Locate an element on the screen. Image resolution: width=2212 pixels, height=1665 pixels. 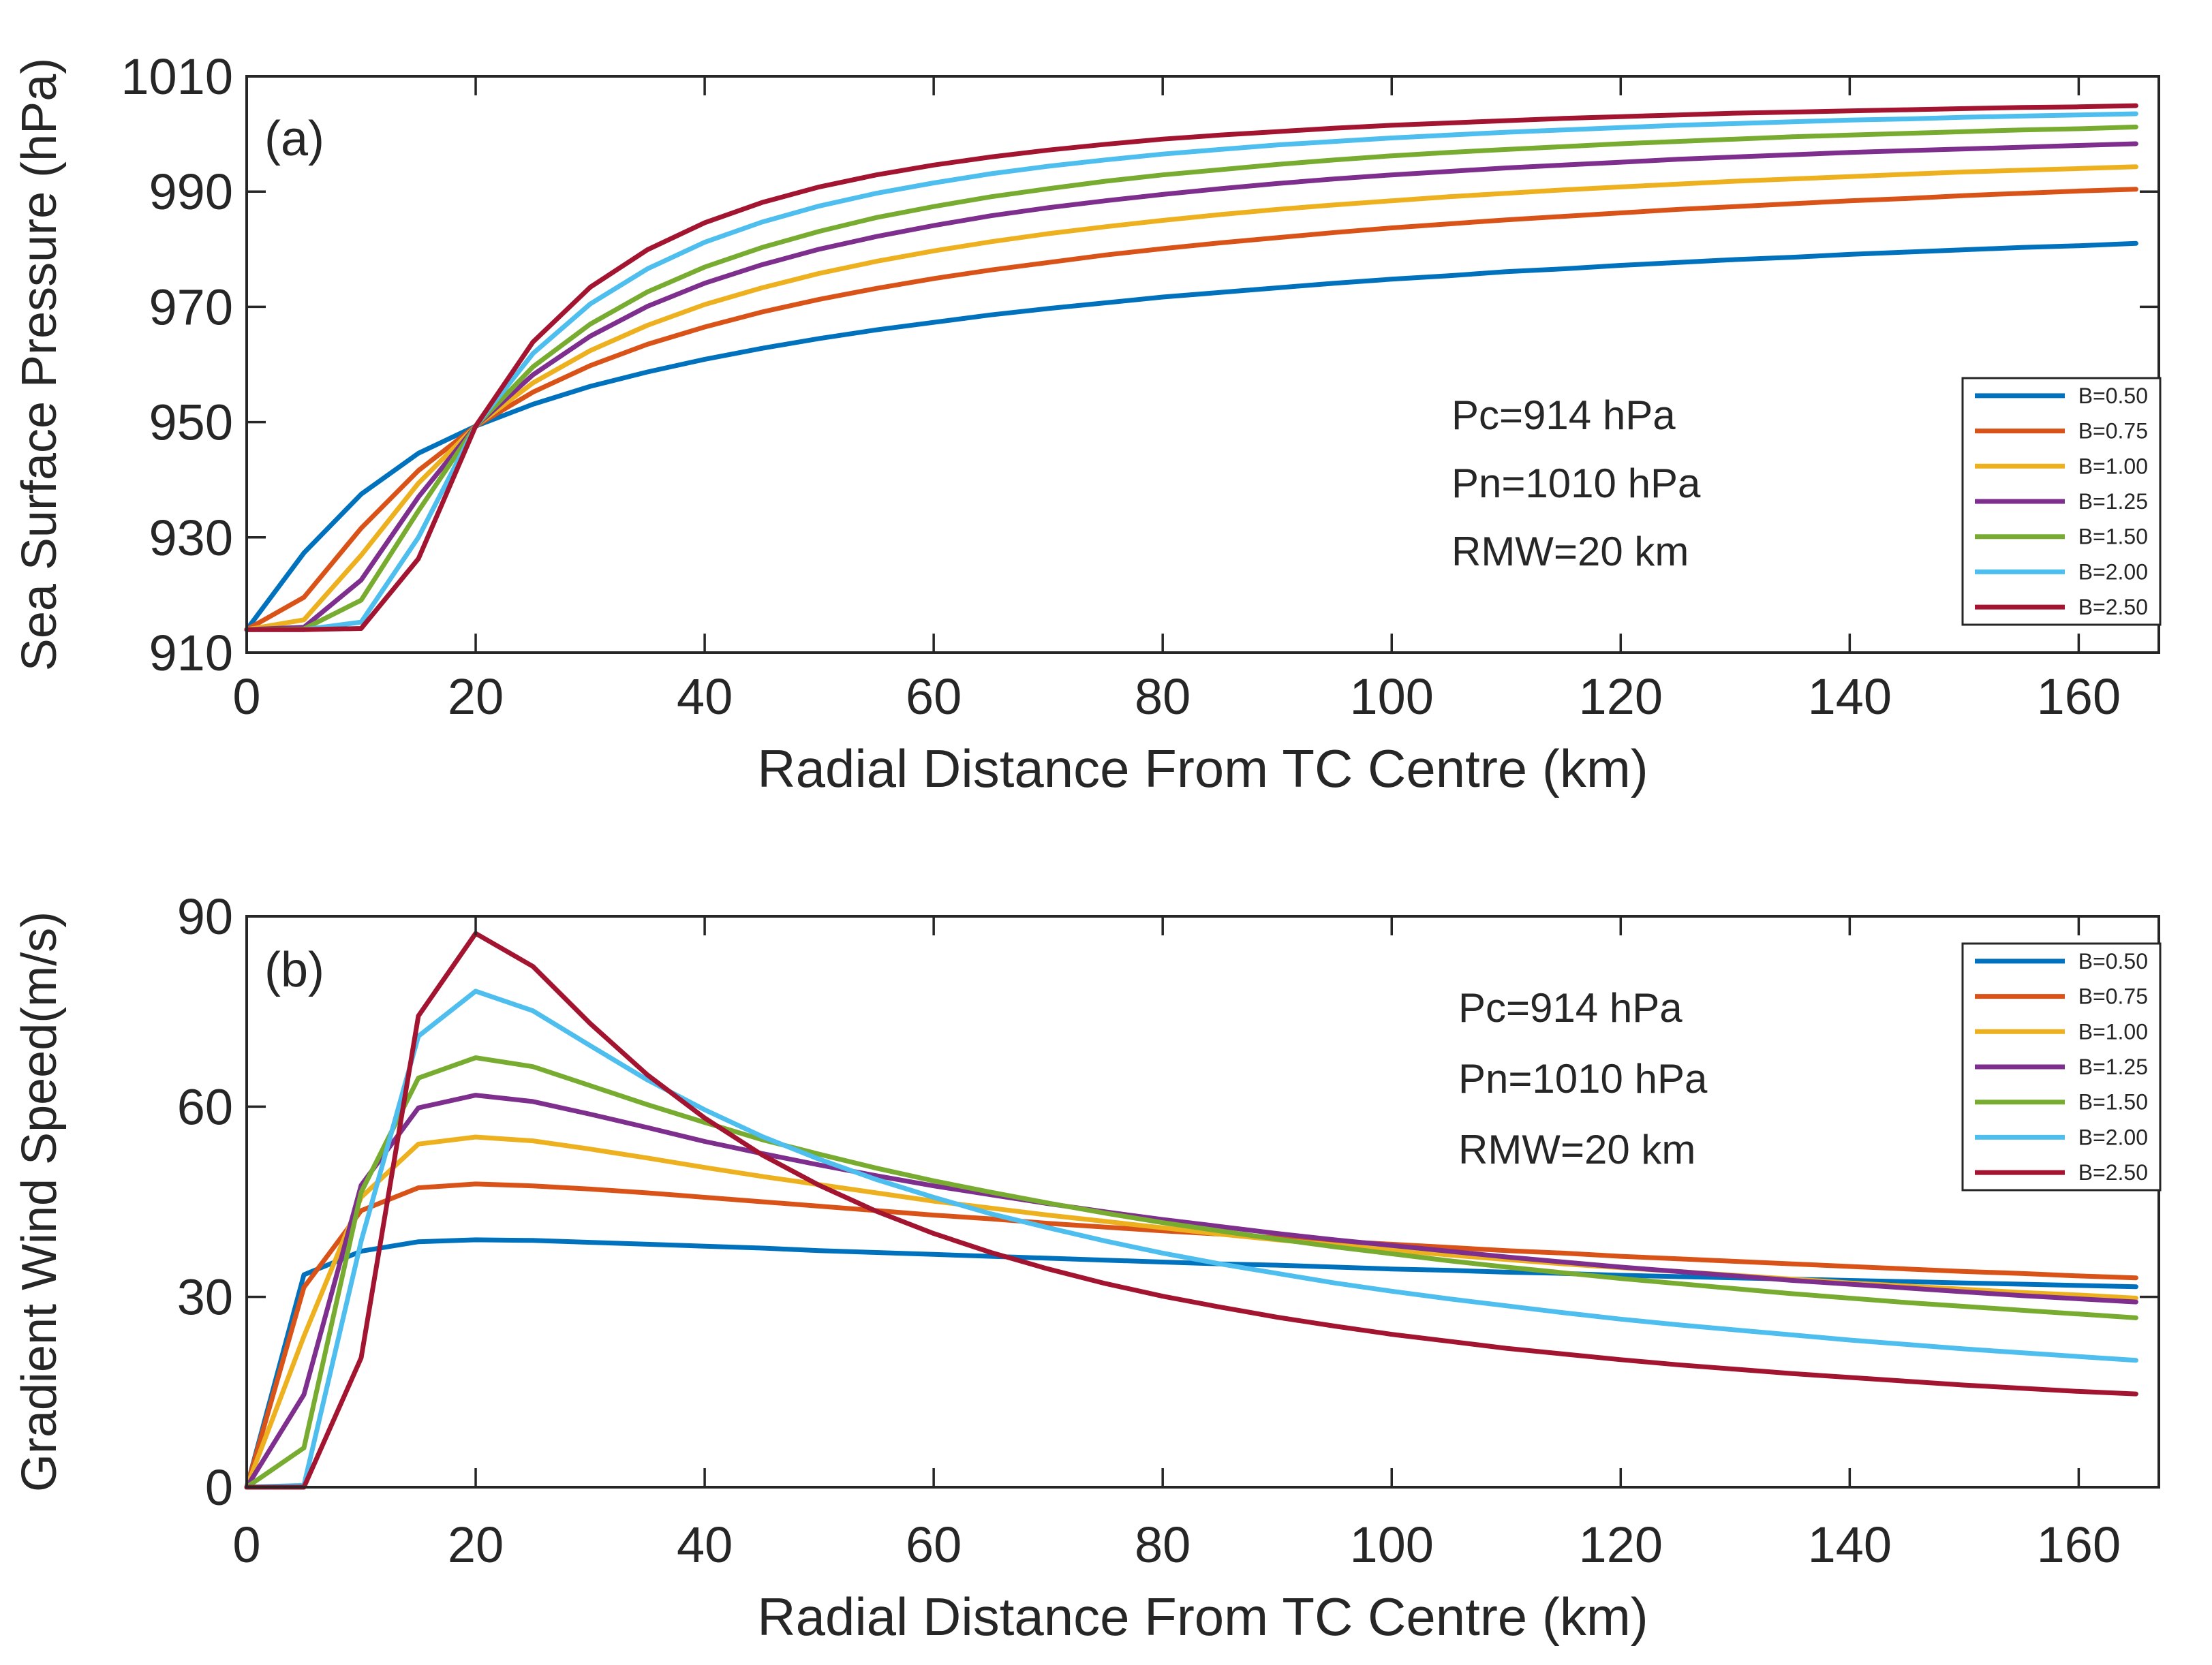
panel-label: (b) is located at coordinates (294, 970).